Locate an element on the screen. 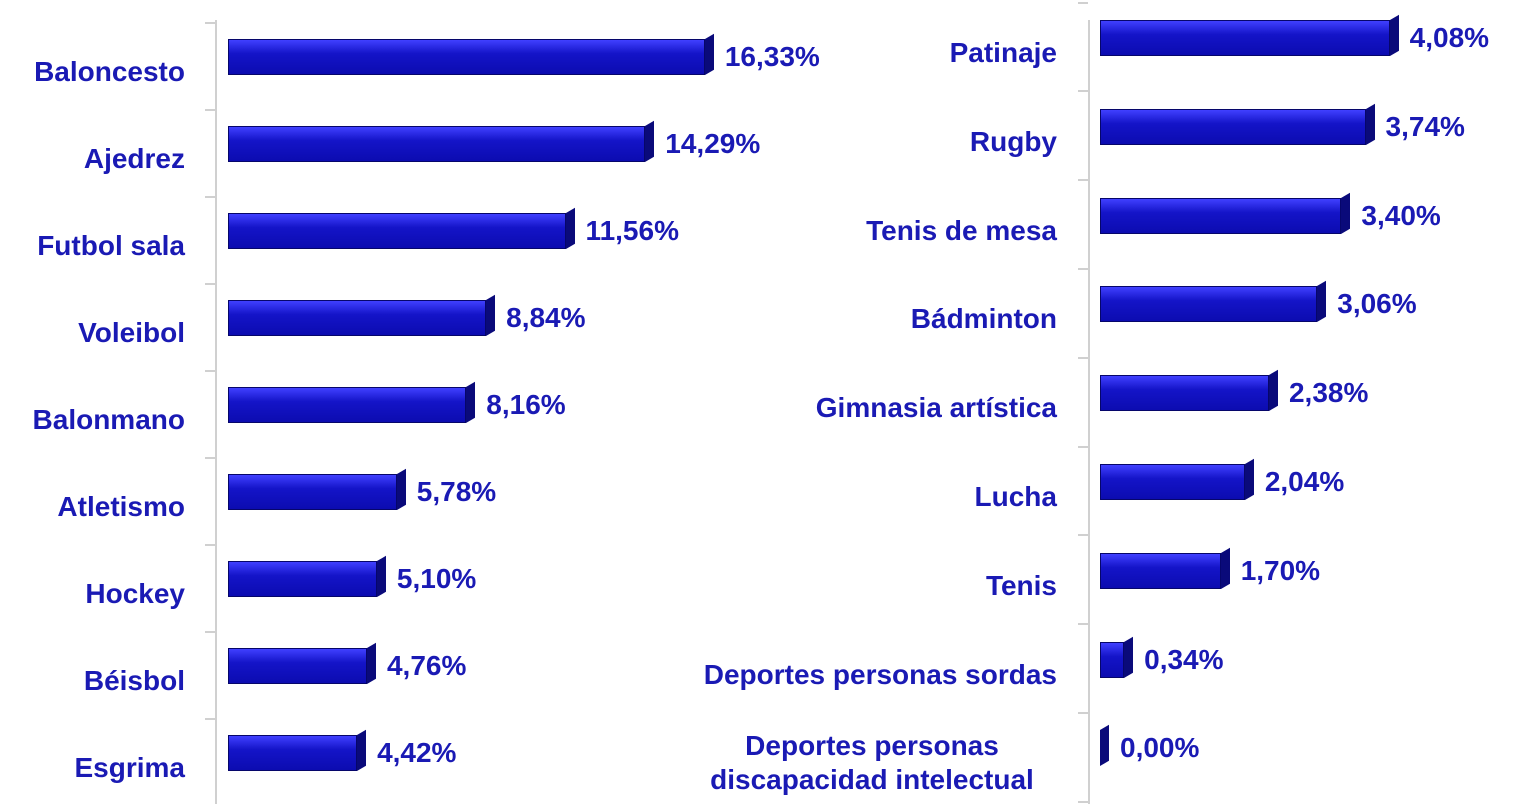 This screenshot has height=804, width=1532. value-label: 4,76% is located at coordinates (426, 665).